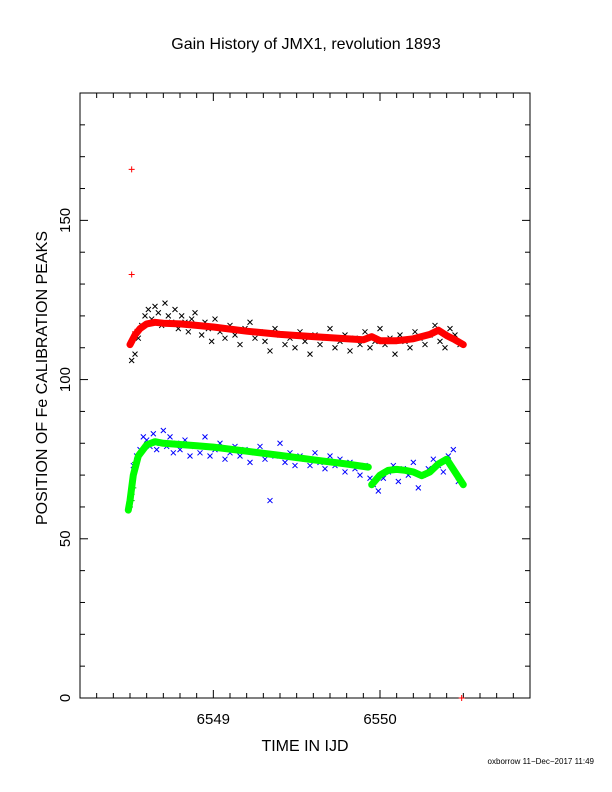 The width and height of the screenshot is (612, 792). Describe the element at coordinates (213, 719) in the screenshot. I see `x-tick-label: 6549` at that location.